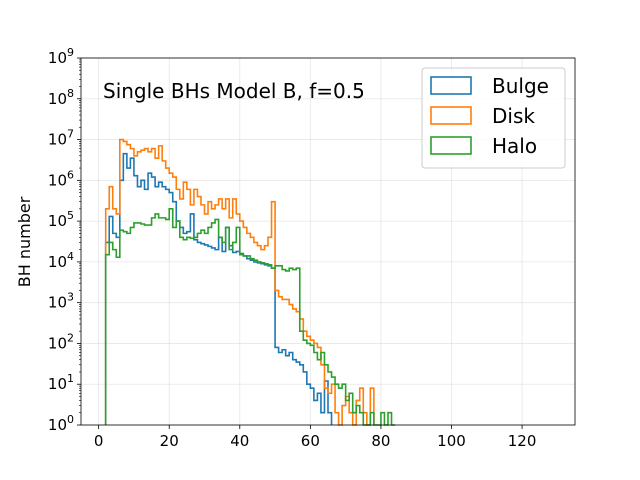  Describe the element at coordinates (169, 441) in the screenshot. I see `x-tick-label: 20` at that location.